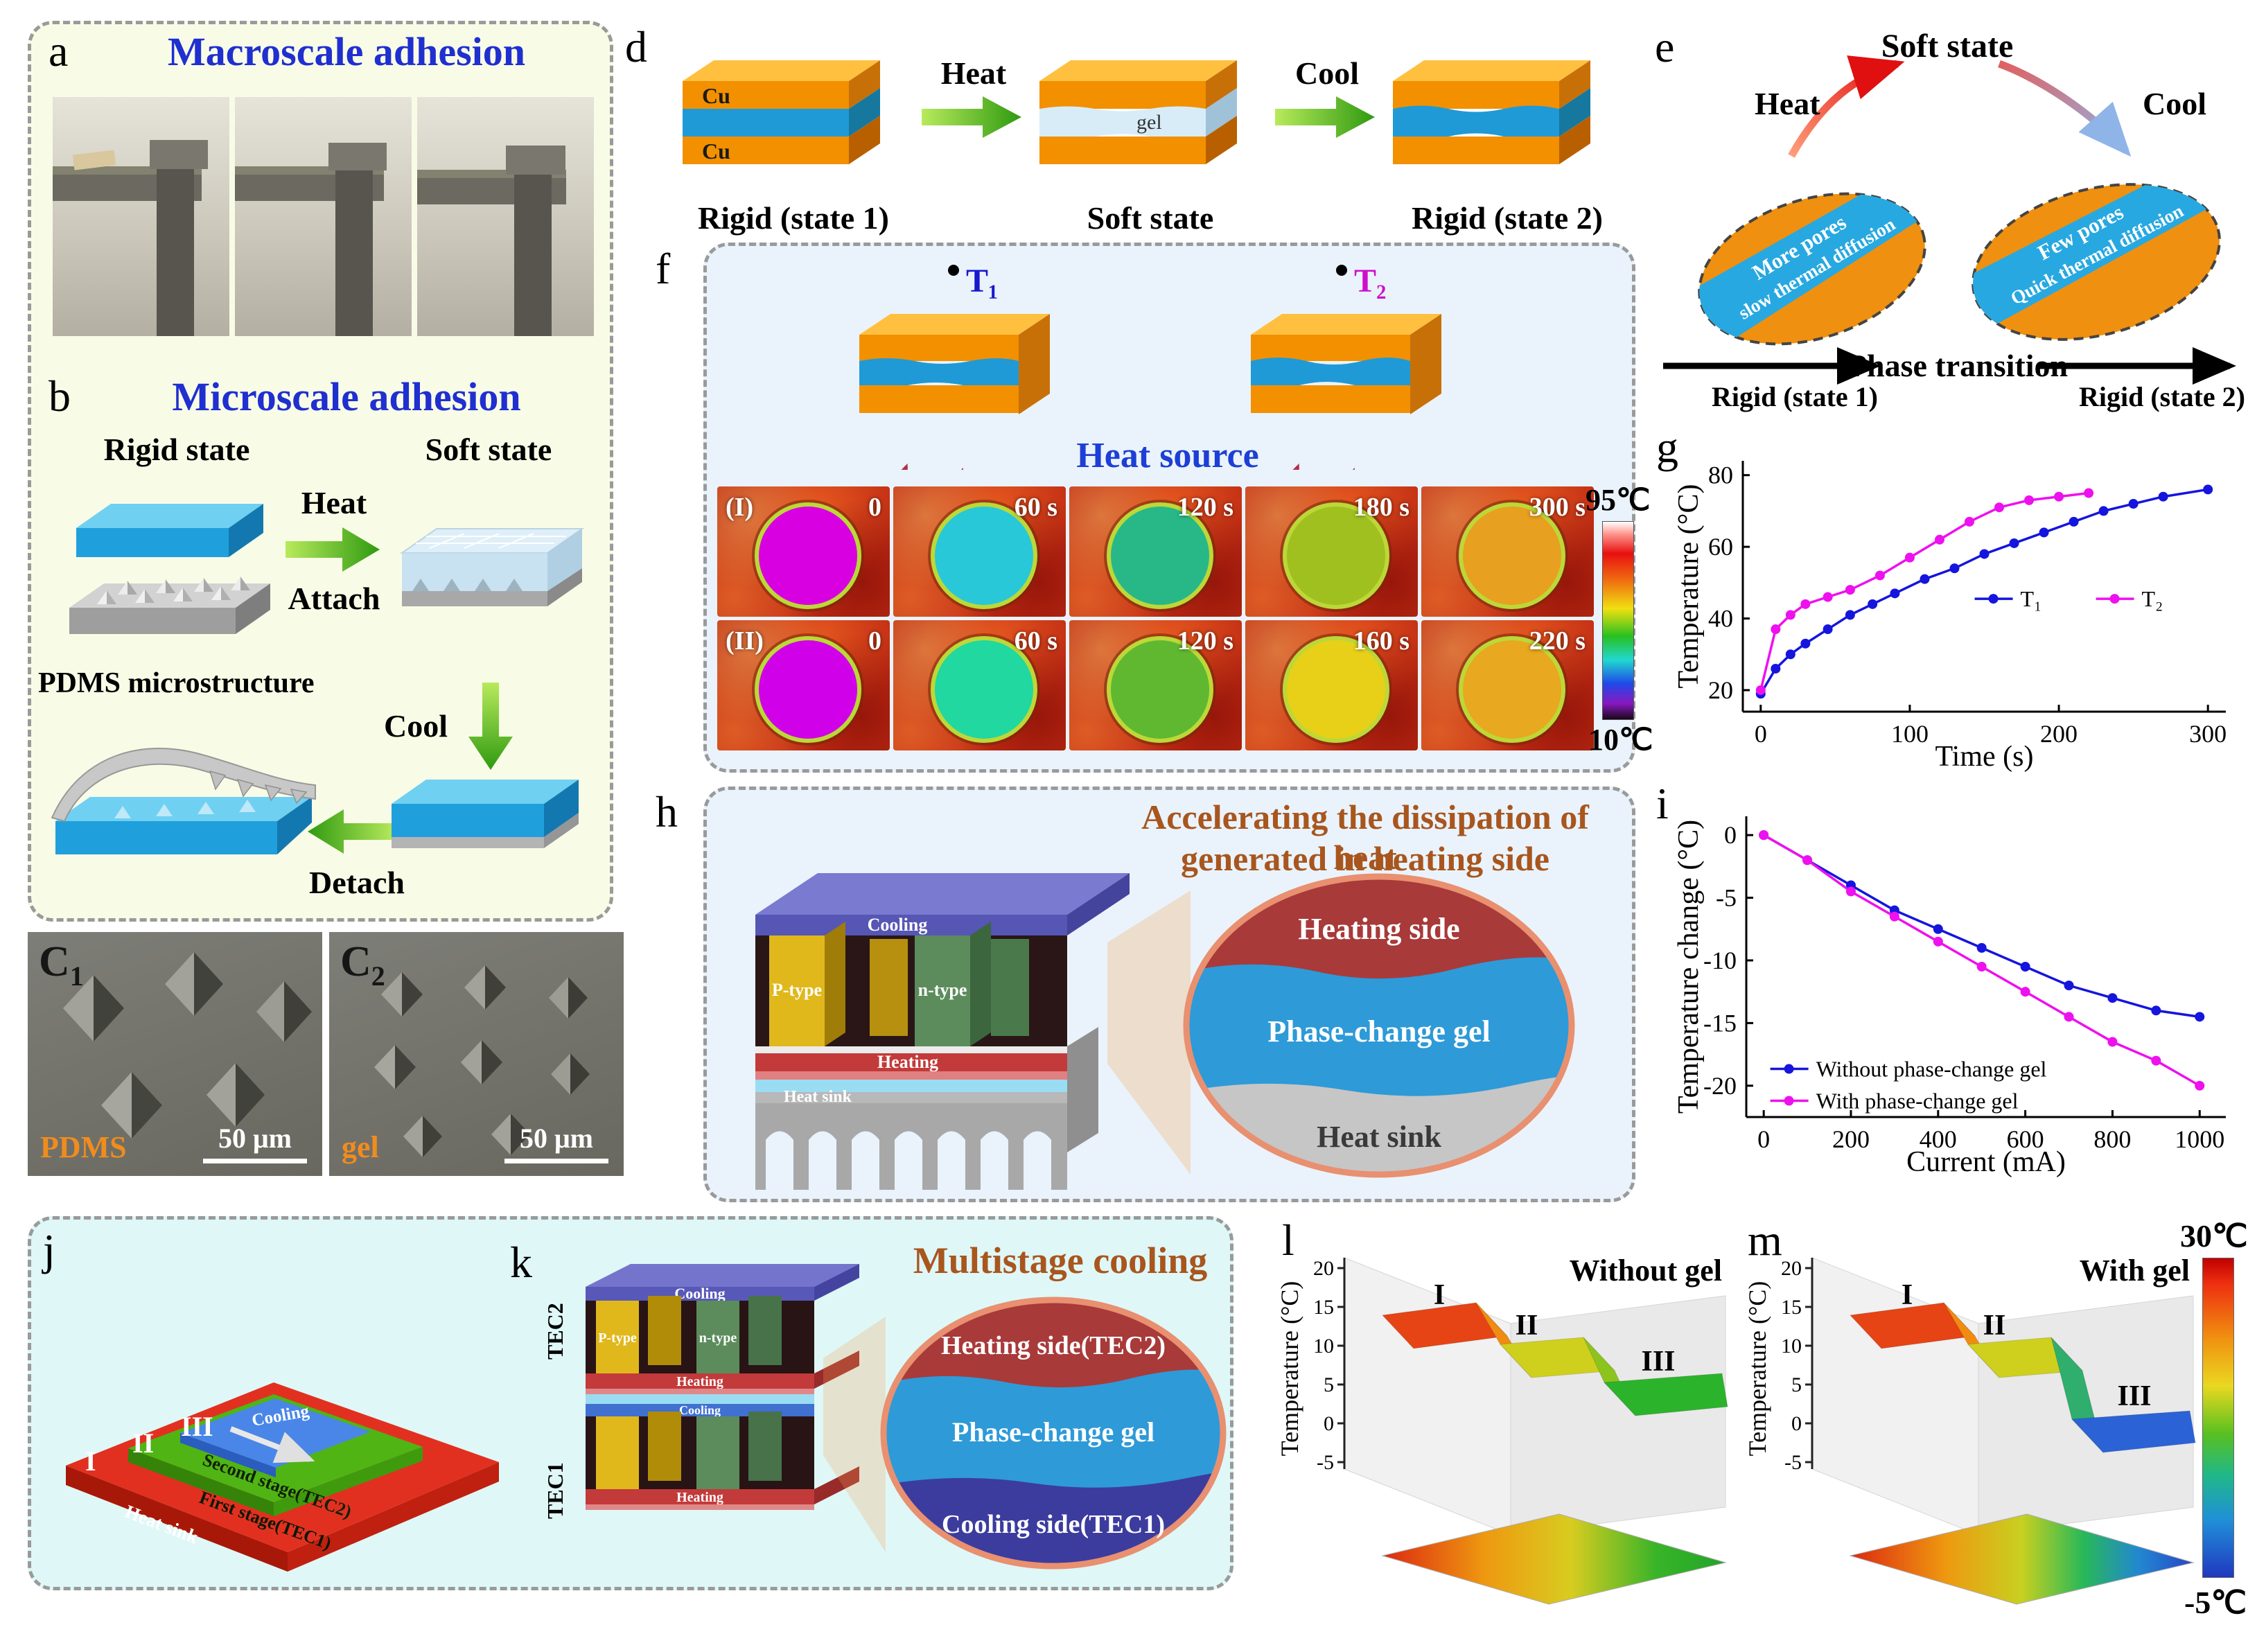 The height and width of the screenshot is (1652, 2248). I want to click on thermal-time-label: 120 s, so click(1205, 508).